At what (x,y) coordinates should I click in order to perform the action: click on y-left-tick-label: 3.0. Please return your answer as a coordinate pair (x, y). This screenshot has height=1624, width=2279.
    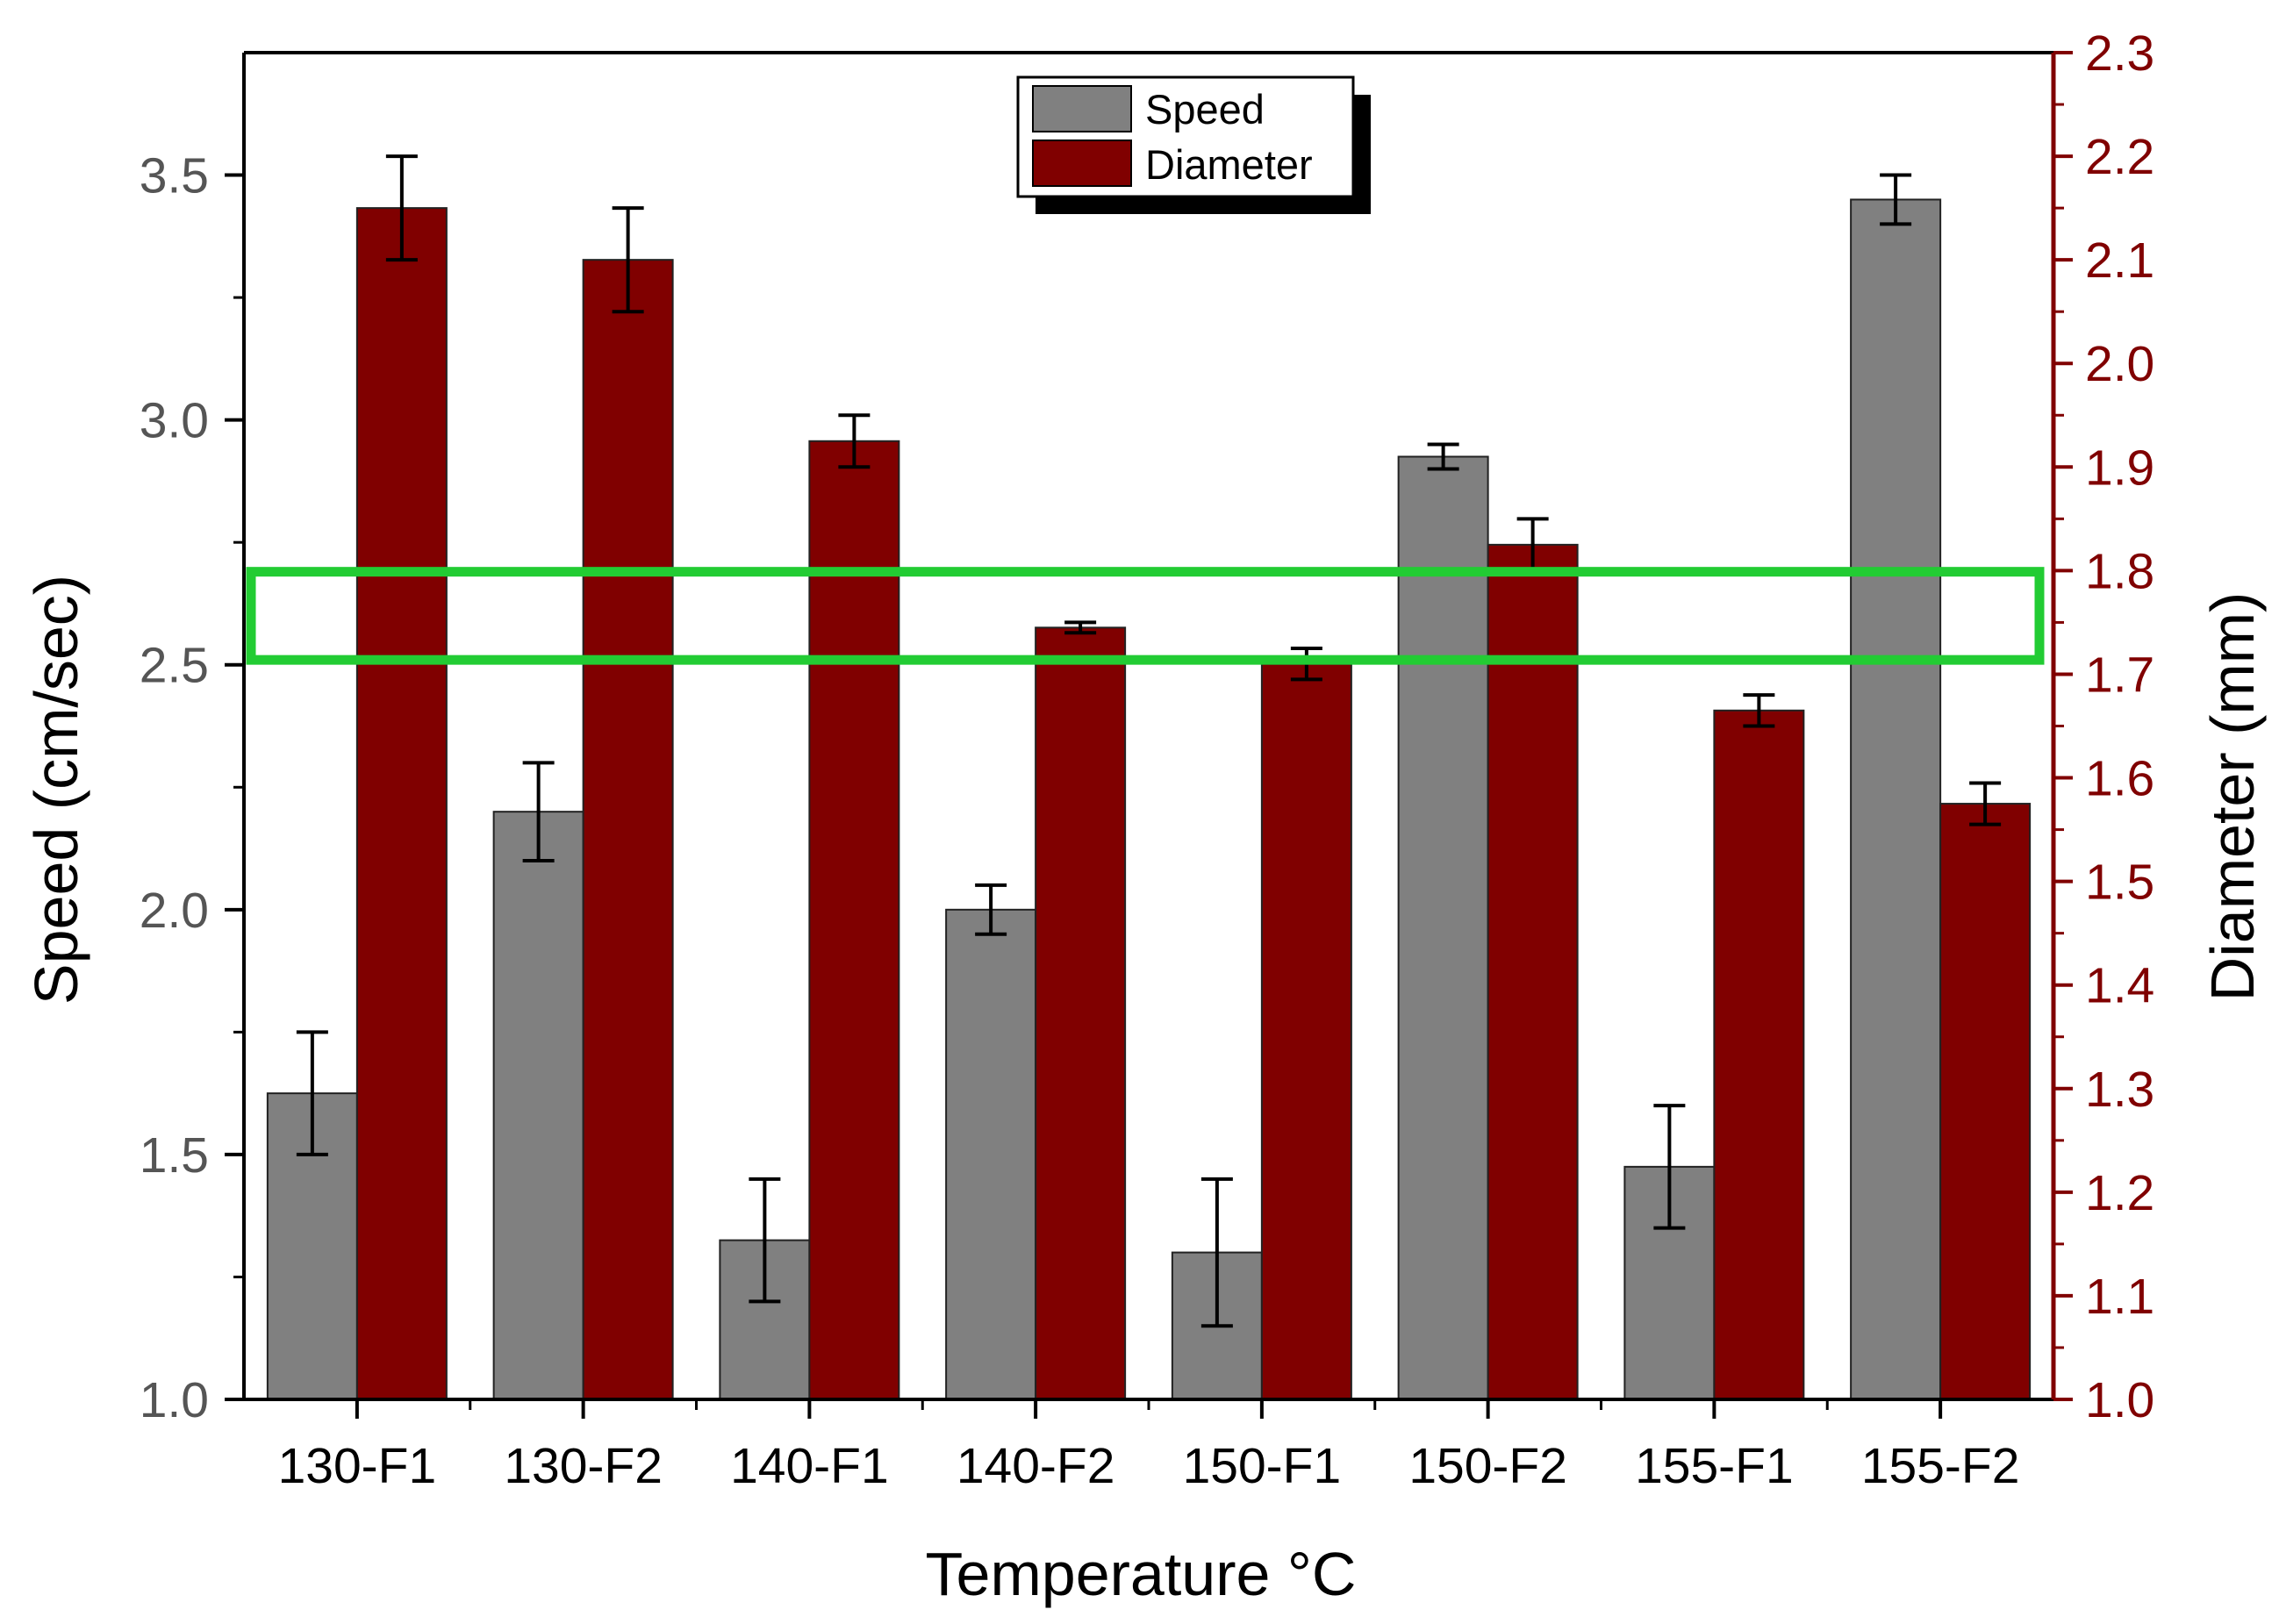
    Looking at the image, I should click on (174, 421).